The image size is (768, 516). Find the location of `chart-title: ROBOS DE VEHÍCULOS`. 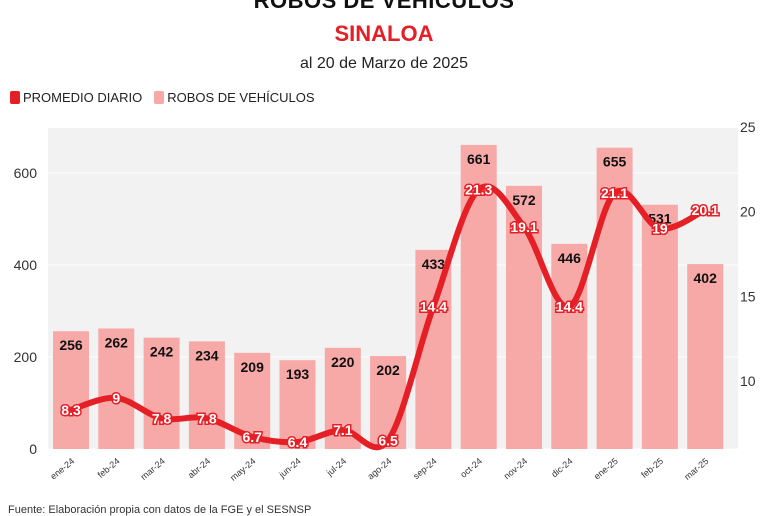

chart-title: ROBOS DE VEHÍCULOS is located at coordinates (384, 6).